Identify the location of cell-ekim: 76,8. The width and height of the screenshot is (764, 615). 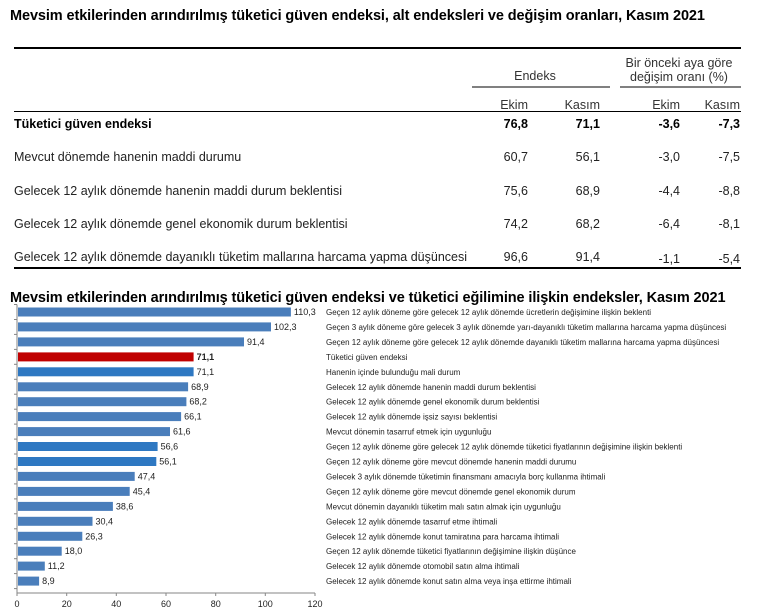
(515, 124).